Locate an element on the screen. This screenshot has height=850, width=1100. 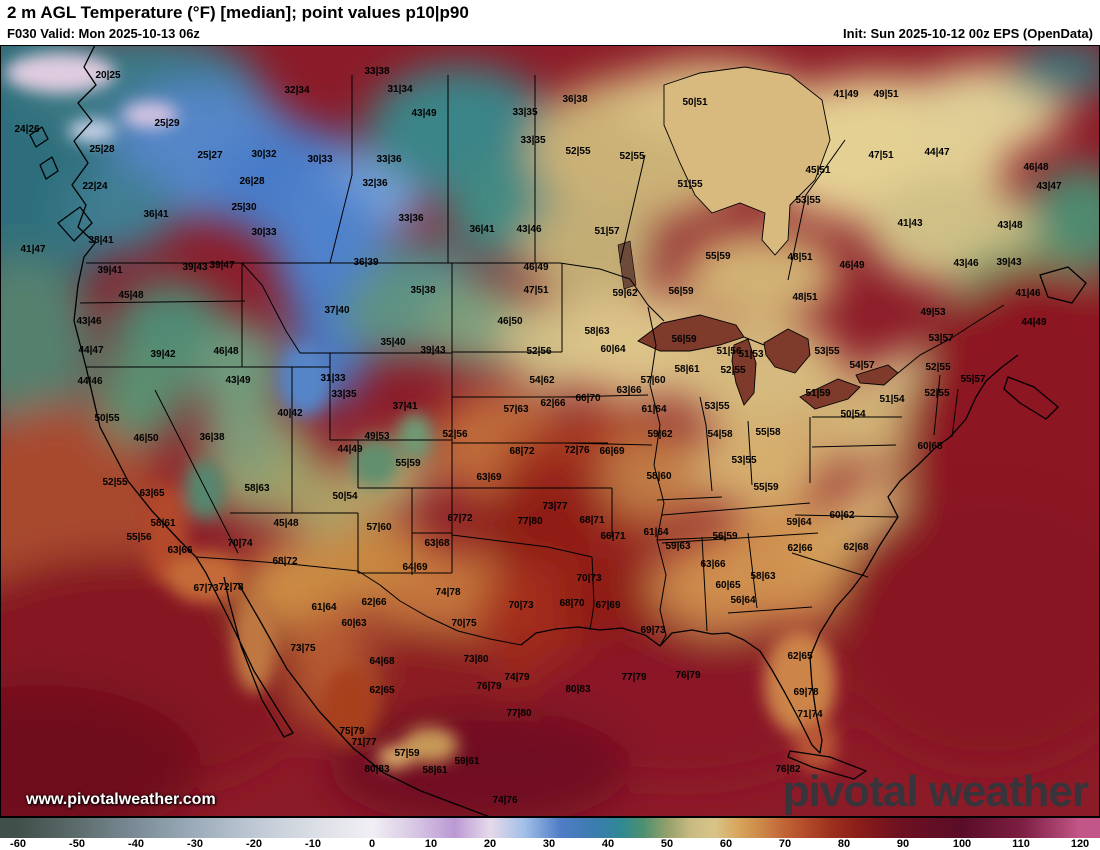
colorbar-tick-label: 40 is located at coordinates (608, 844).